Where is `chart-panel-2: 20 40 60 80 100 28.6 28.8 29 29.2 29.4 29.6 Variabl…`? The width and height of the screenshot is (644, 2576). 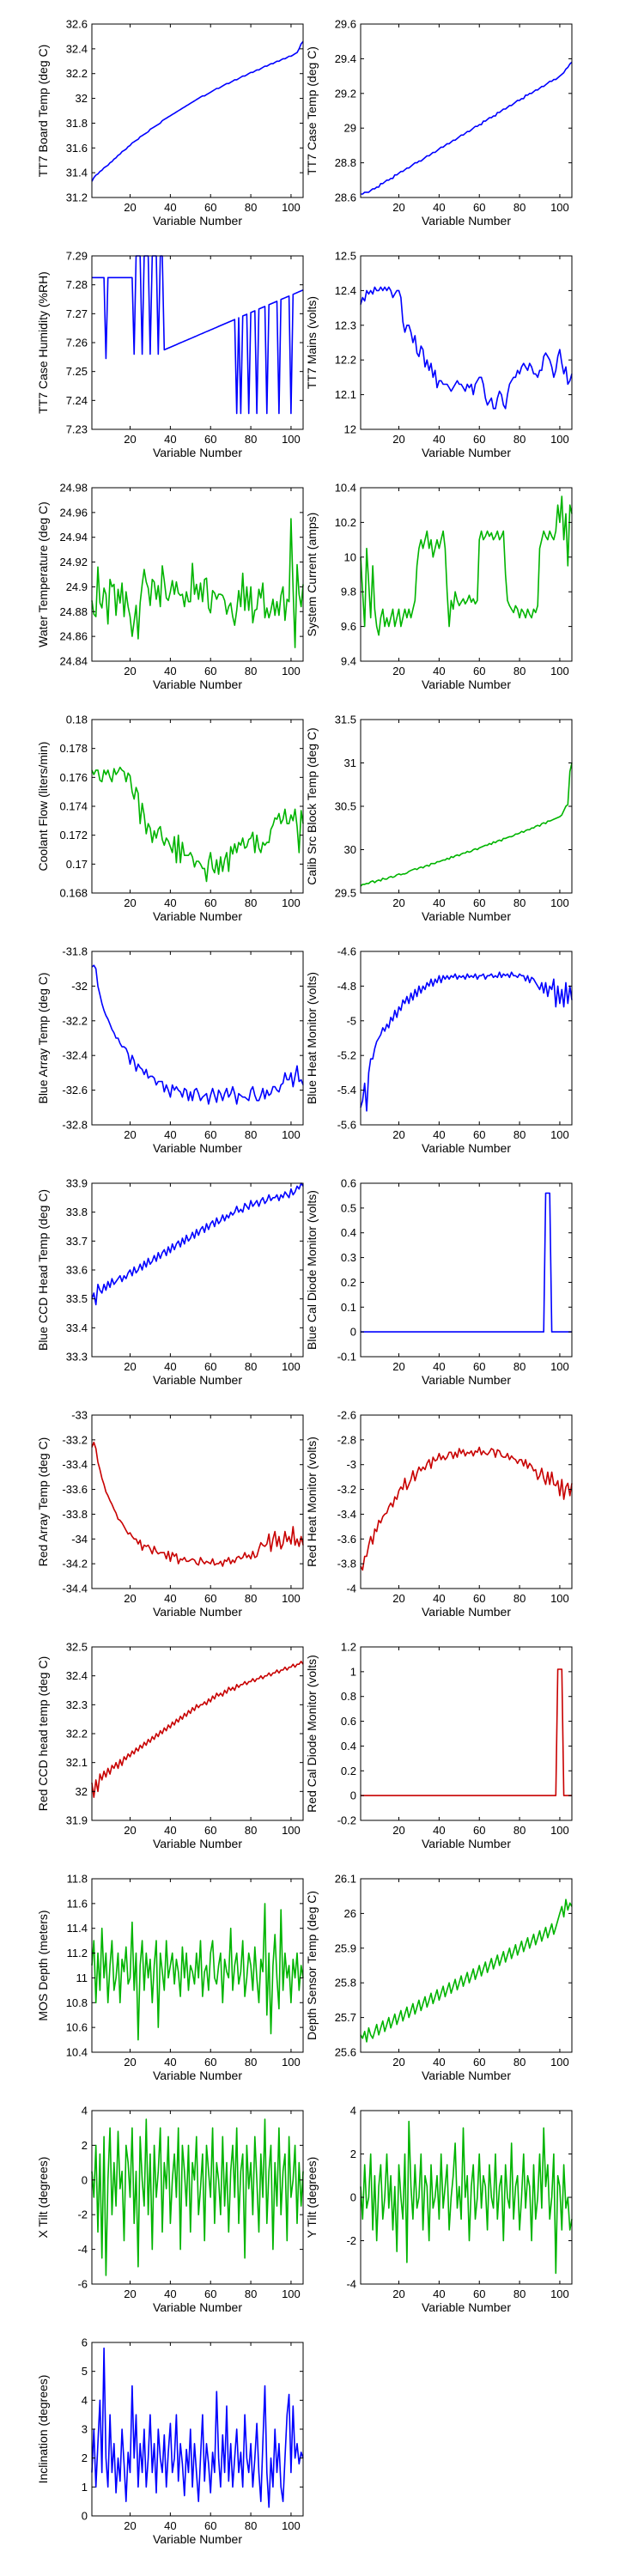 chart-panel-2: 20 40 60 80 100 28.6 28.8 29 29.2 29.4 29.6 Variabl… is located at coordinates (439, 123).